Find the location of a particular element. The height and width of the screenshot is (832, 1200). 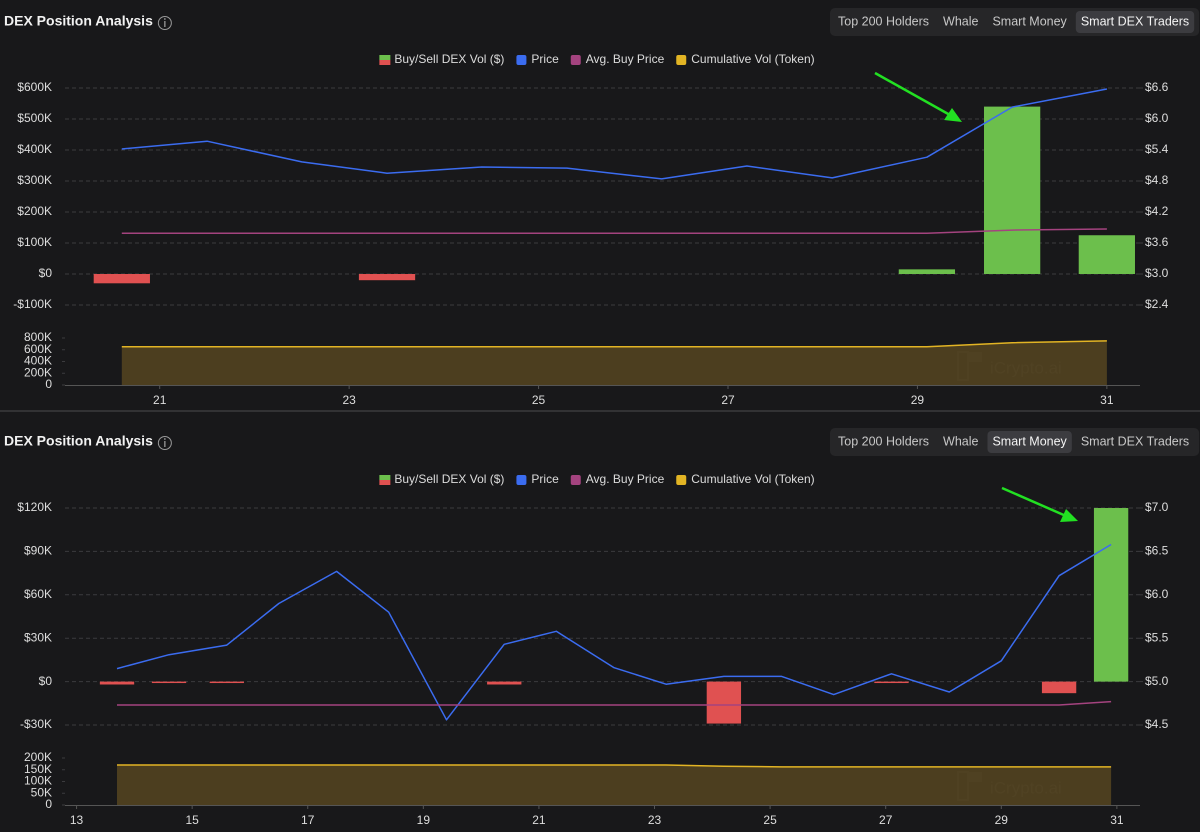

legend-item: Avg. Buy Price is located at coordinates (617, 59).